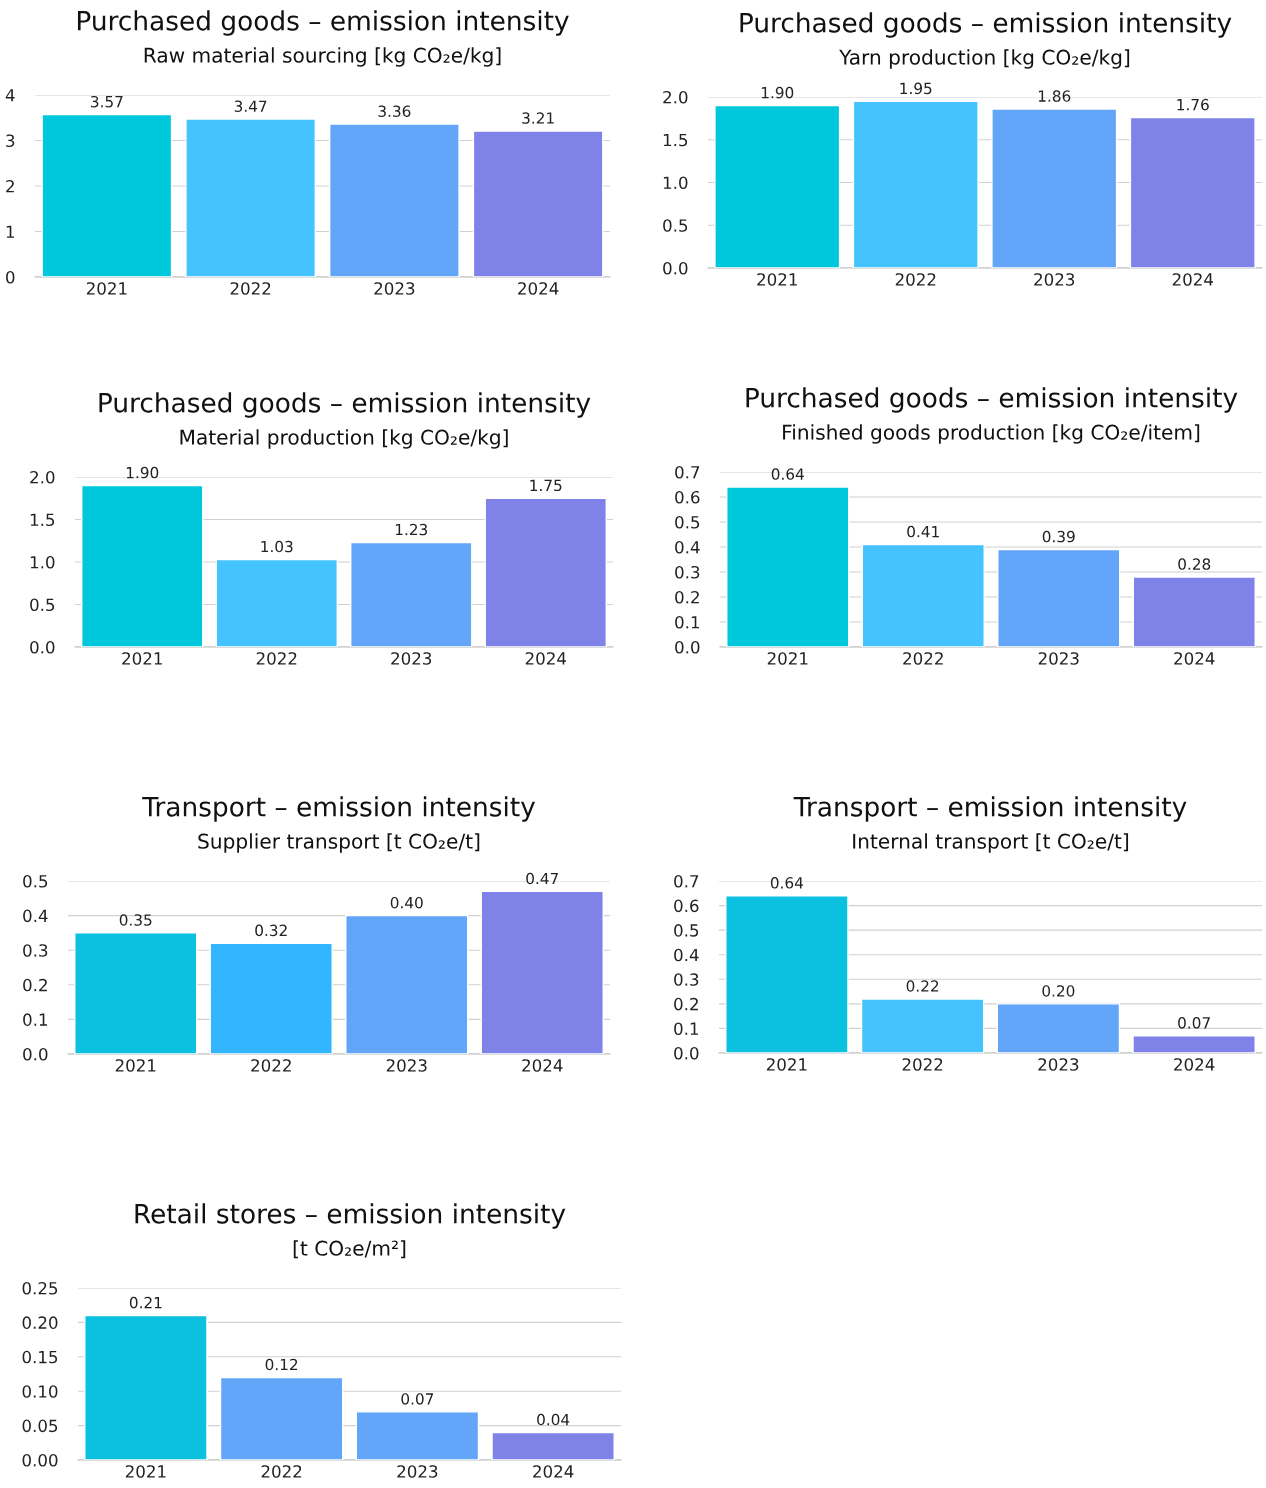  Describe the element at coordinates (10, 277) in the screenshot. I see `y-tick-label: 0` at that location.